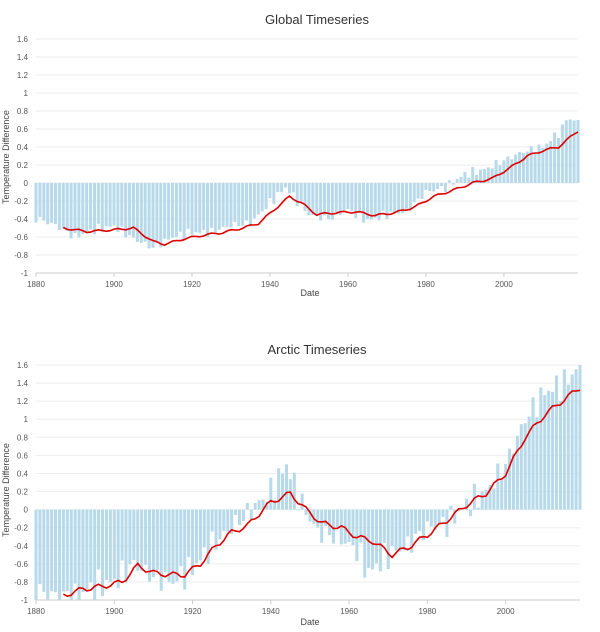 This screenshot has height=632, width=600. I want to click on bar-1987, so click(455, 516).